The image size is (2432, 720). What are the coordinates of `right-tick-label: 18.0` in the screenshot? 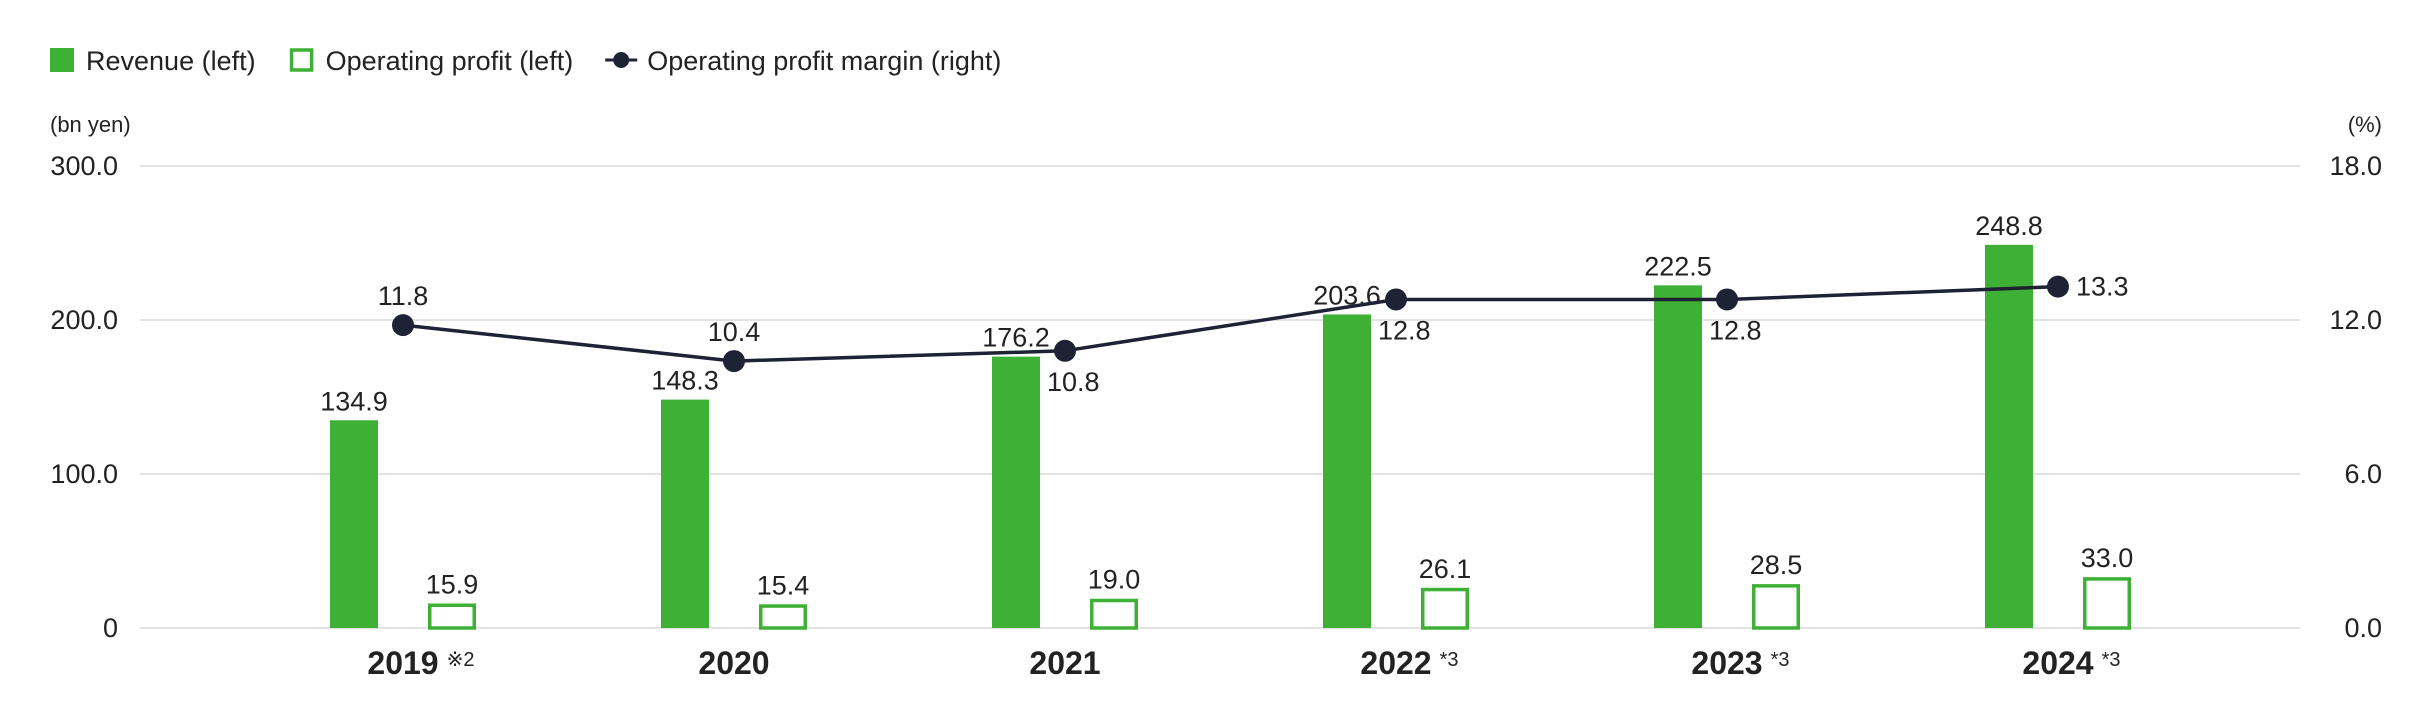 It's located at (2355, 166).